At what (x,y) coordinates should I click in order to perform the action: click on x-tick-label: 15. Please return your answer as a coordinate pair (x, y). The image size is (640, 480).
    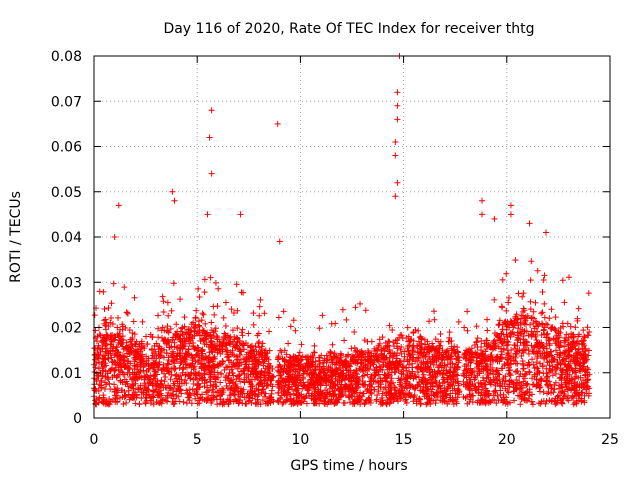
    Looking at the image, I should click on (404, 440).